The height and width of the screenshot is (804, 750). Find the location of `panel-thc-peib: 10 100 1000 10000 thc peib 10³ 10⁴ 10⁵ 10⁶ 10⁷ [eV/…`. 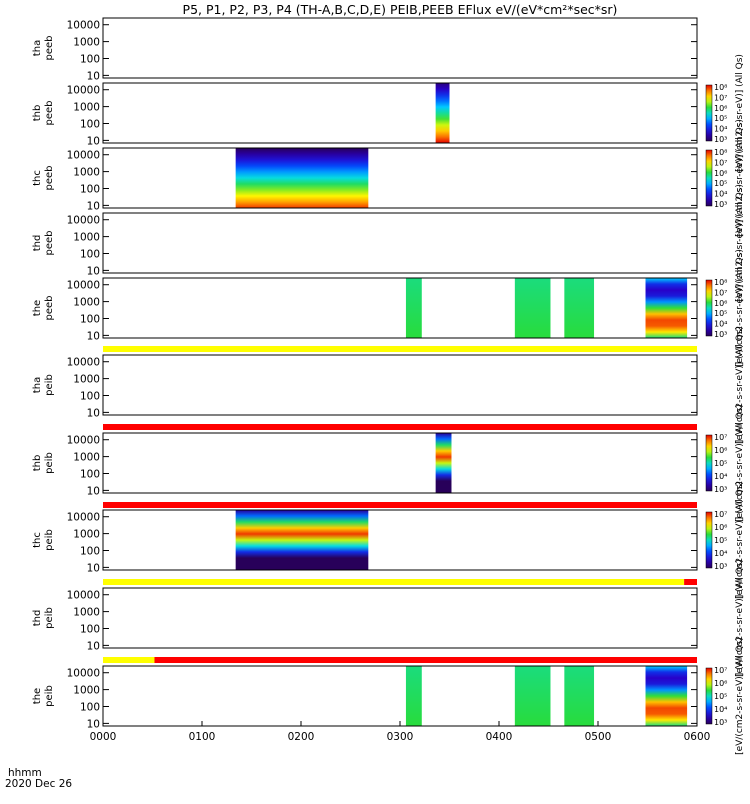

panel-thc-peib: 10 100 1000 10000 thc peib 10³ 10⁴ 10⁵ 10⁶ 10⁷ [eV/… is located at coordinates (388, 540).